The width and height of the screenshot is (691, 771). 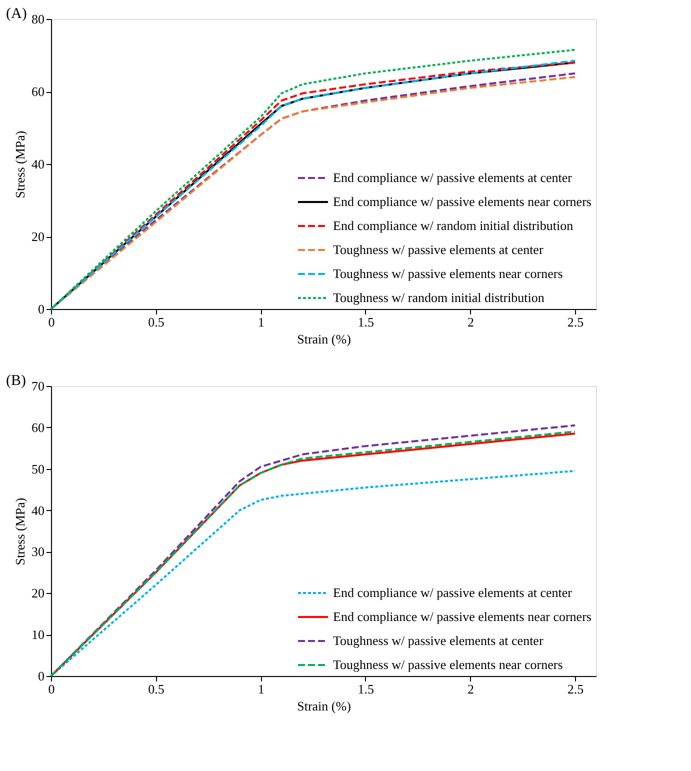 What do you see at coordinates (38, 552) in the screenshot?
I see `y-tick-label: 30` at bounding box center [38, 552].